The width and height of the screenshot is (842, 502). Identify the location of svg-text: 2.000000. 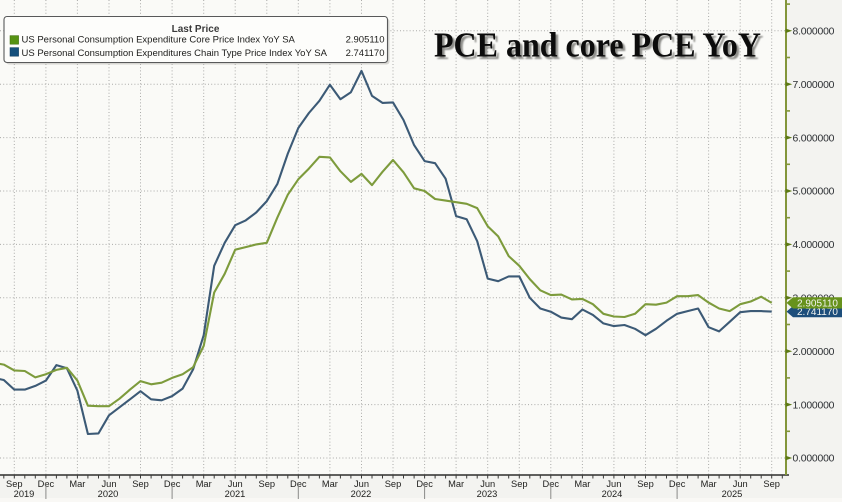
(814, 352).